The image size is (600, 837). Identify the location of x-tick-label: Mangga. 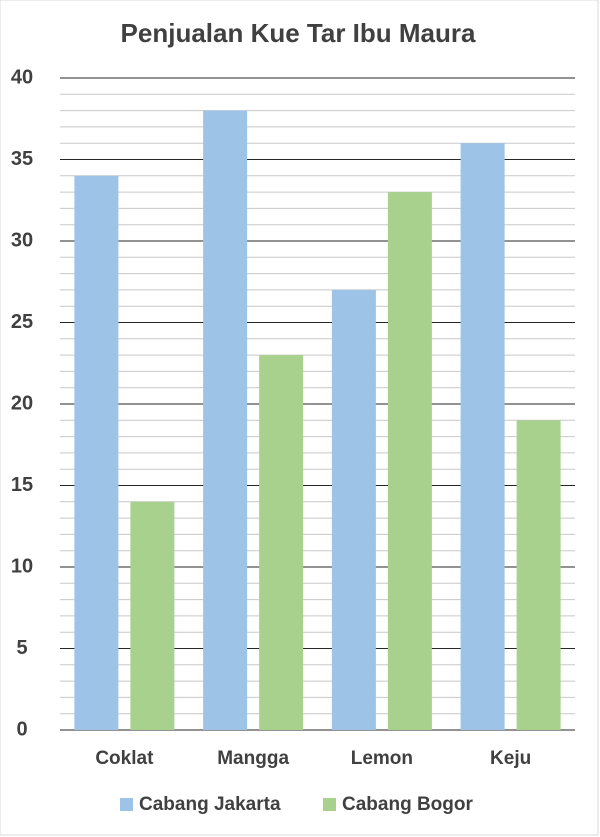
(253, 758).